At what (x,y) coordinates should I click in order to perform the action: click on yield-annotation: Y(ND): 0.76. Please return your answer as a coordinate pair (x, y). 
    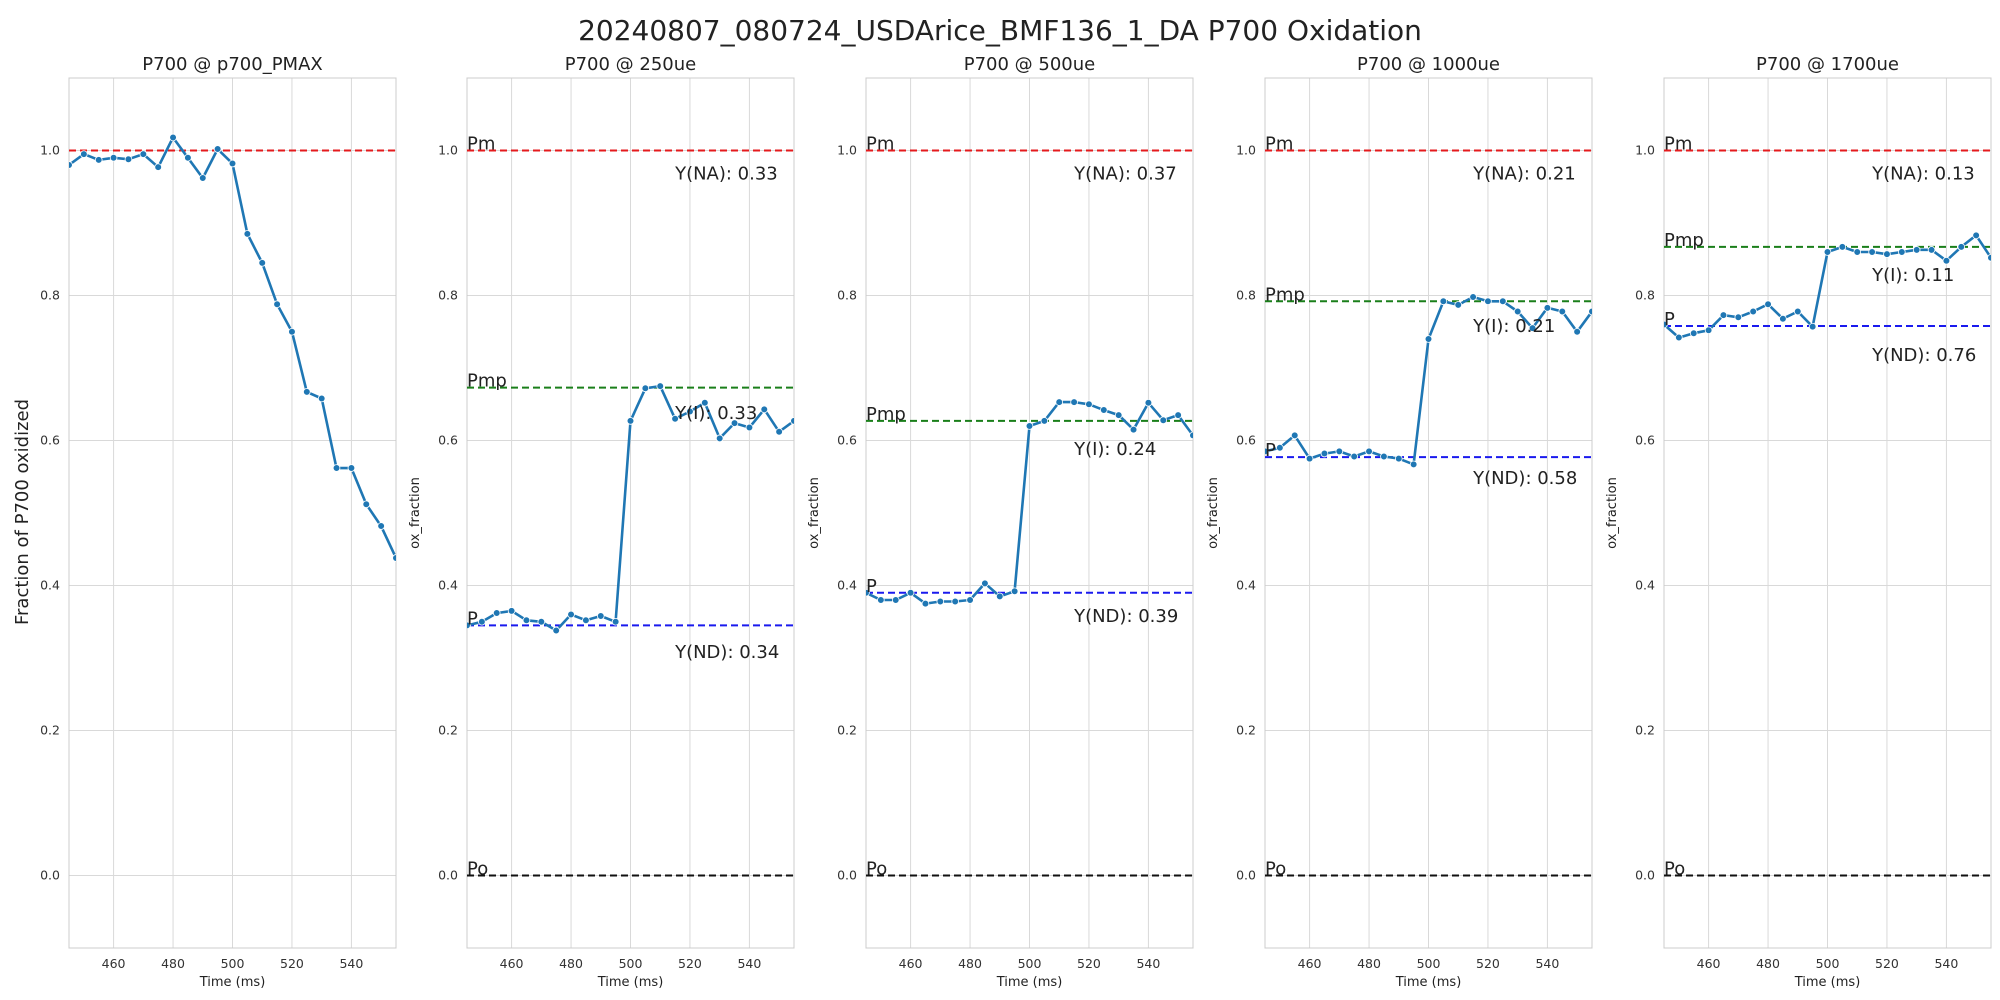
    Looking at the image, I should click on (1923, 355).